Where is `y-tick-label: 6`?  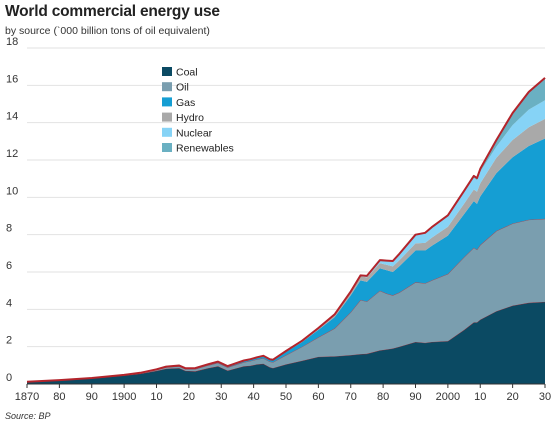
y-tick-label: 6 is located at coordinates (9, 266).